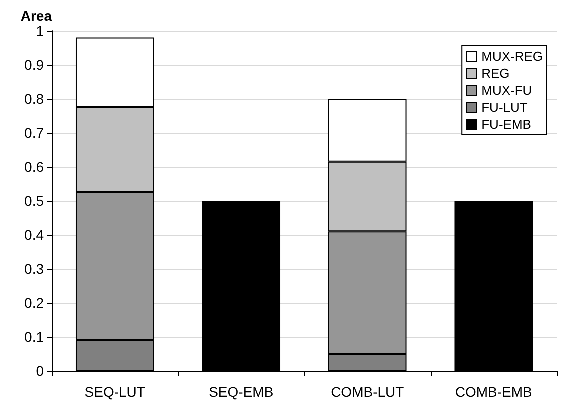 The image size is (561, 412). What do you see at coordinates (34, 65) in the screenshot?
I see `y-tick-label: 0.9` at bounding box center [34, 65].